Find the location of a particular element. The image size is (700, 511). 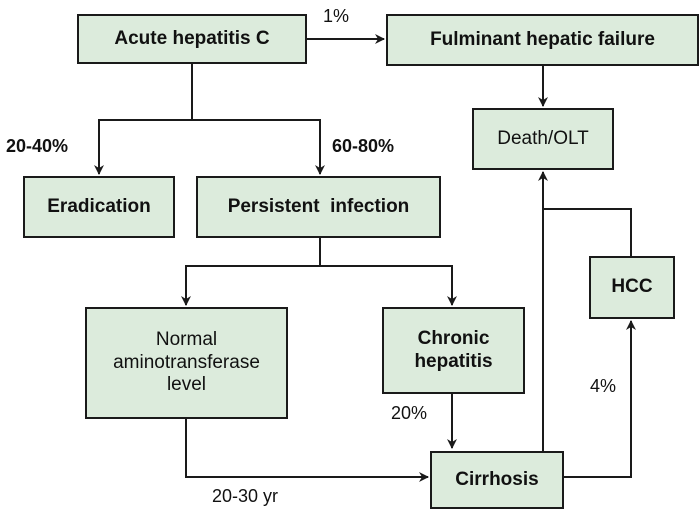

edge-normal-cirrhosis is located at coordinates (307, 448).